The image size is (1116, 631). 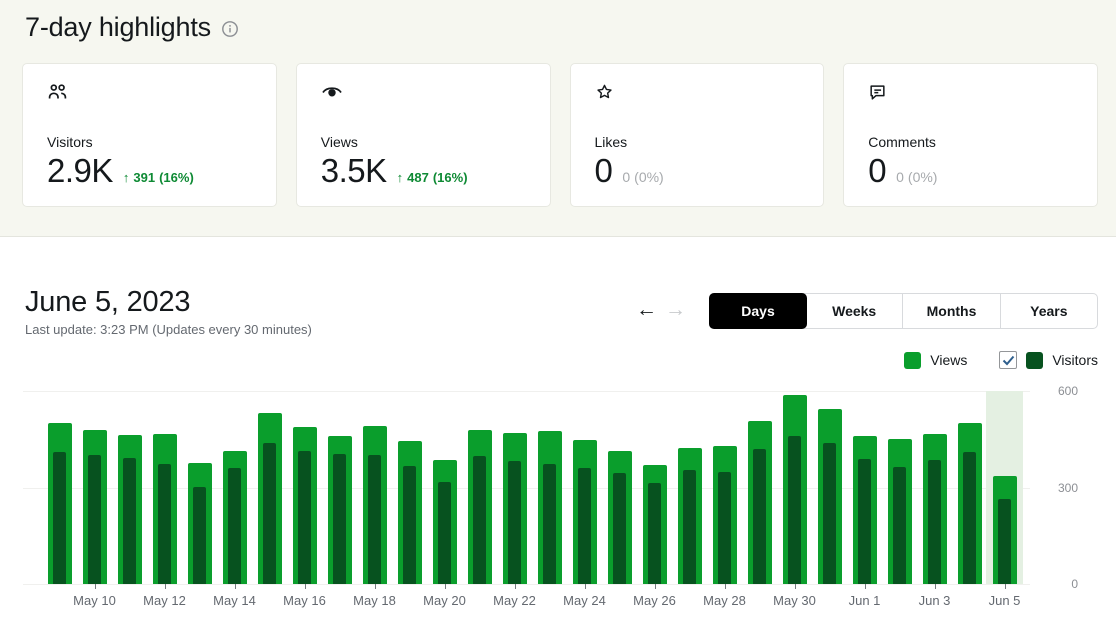 I want to click on card-label: Views, so click(x=339, y=142).